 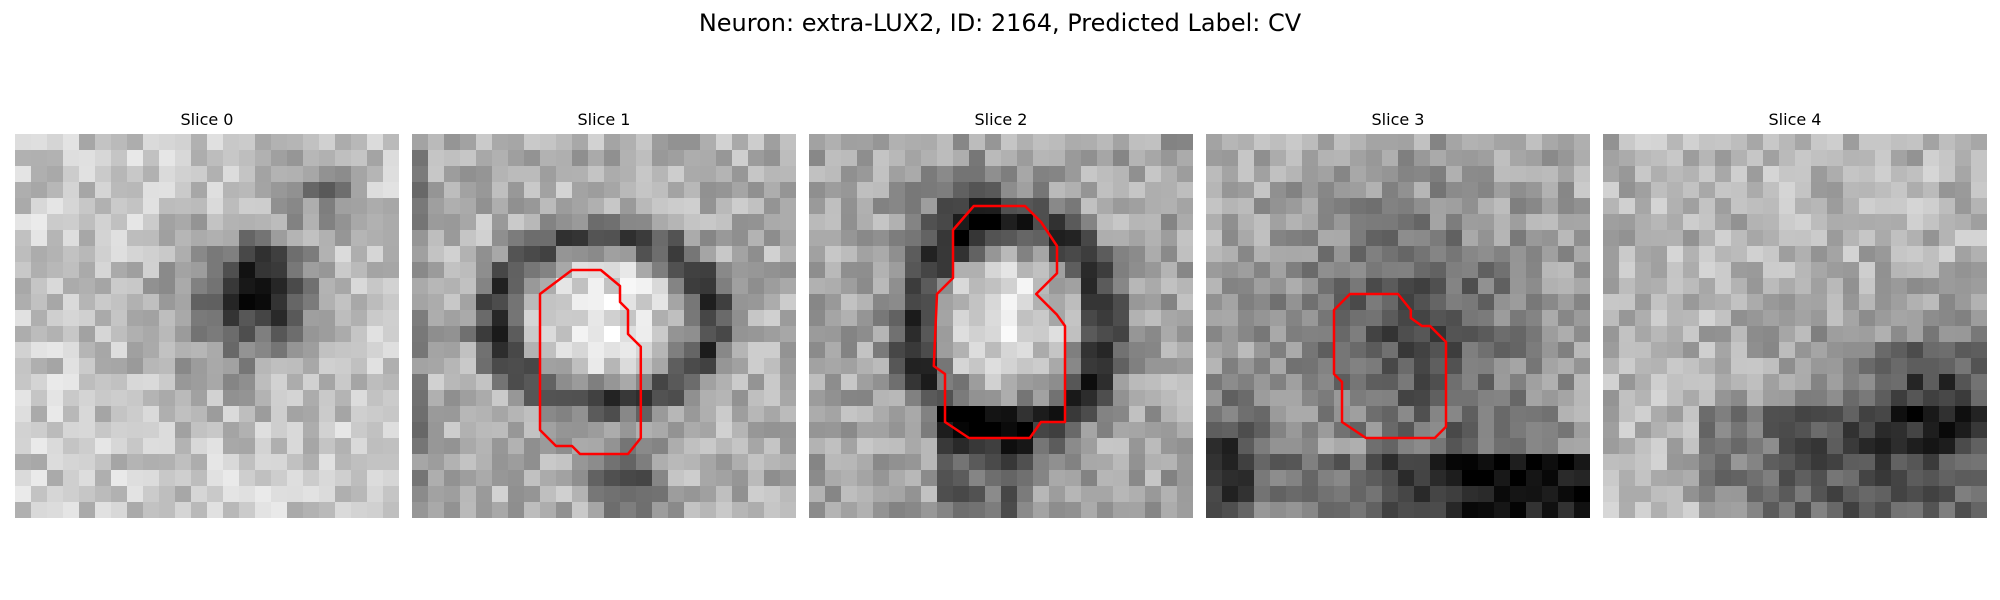 I want to click on slice-title-0: Slice 0, so click(x=207, y=119).